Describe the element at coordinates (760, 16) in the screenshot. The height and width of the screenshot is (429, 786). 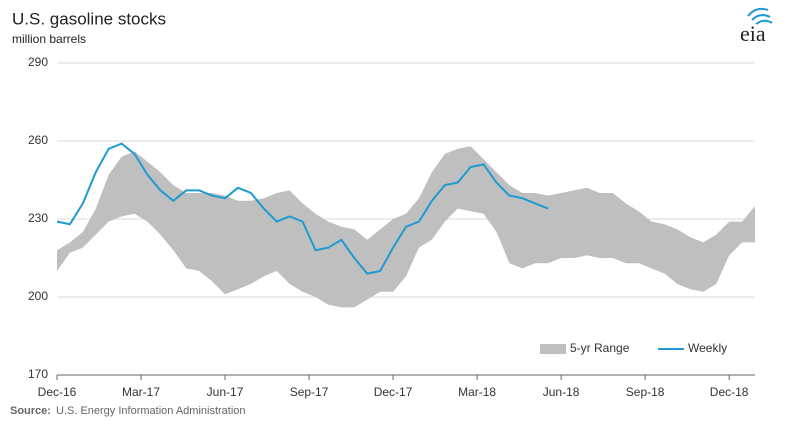
I see `logo-arcs` at that location.